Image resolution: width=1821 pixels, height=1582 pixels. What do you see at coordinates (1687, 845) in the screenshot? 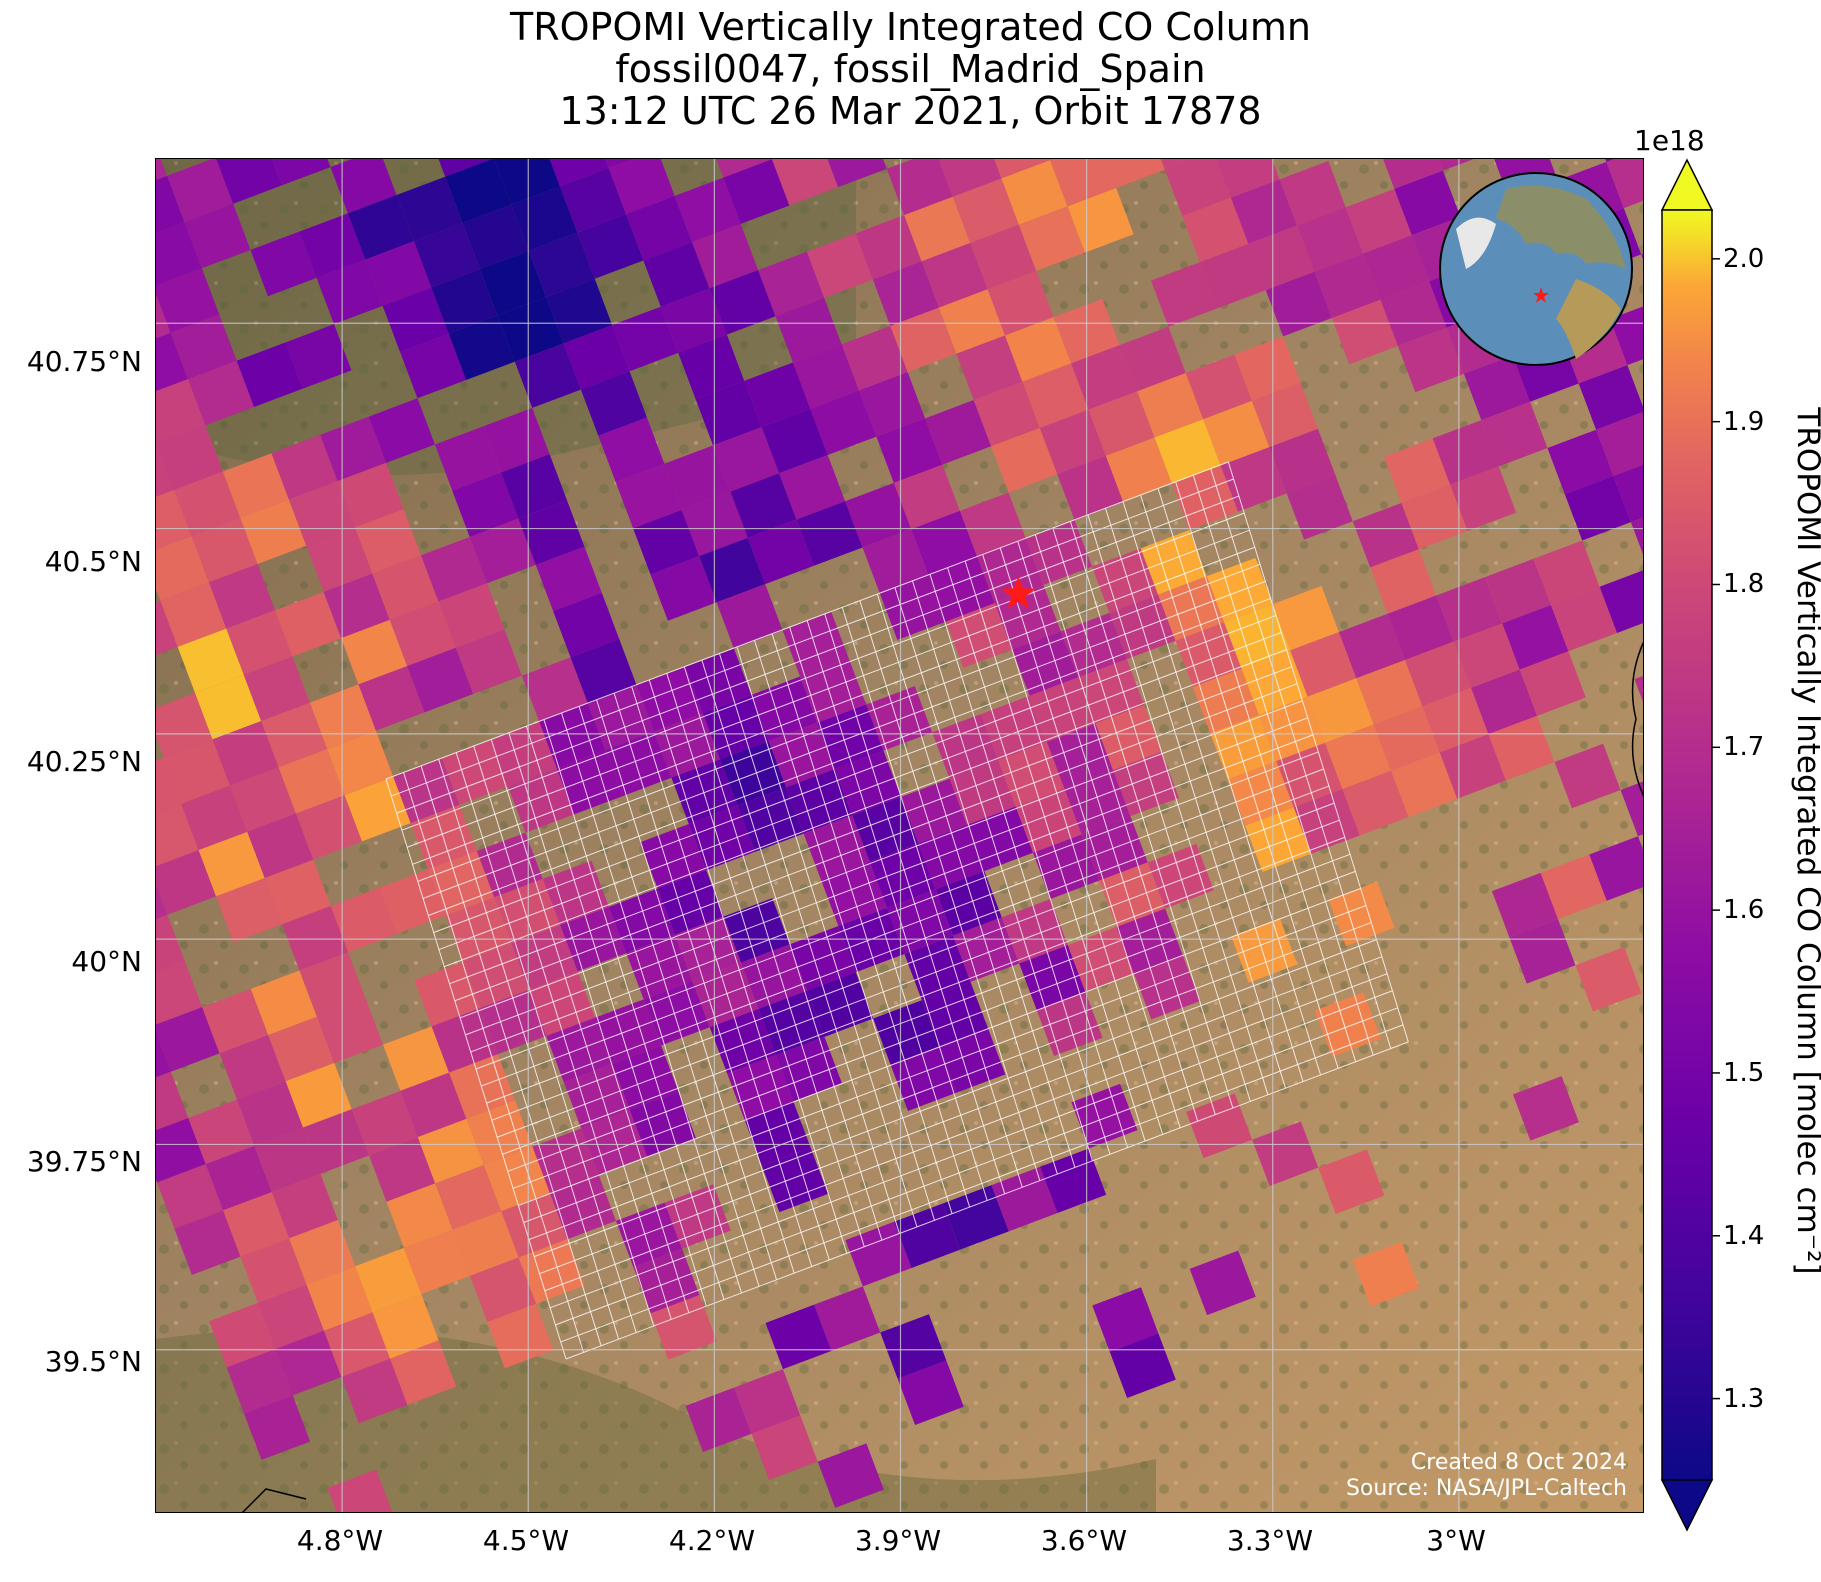
I see `colorbar-gradient` at bounding box center [1687, 845].